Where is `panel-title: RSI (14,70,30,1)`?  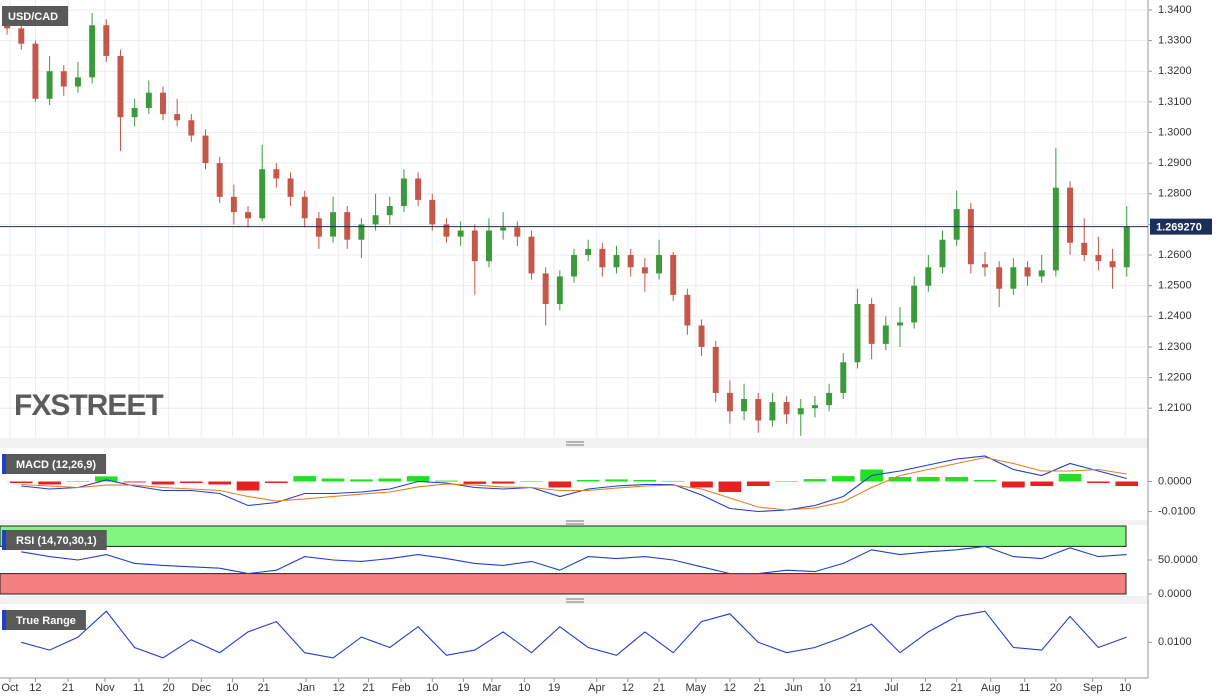
panel-title: RSI (14,70,30,1) is located at coordinates (56, 541).